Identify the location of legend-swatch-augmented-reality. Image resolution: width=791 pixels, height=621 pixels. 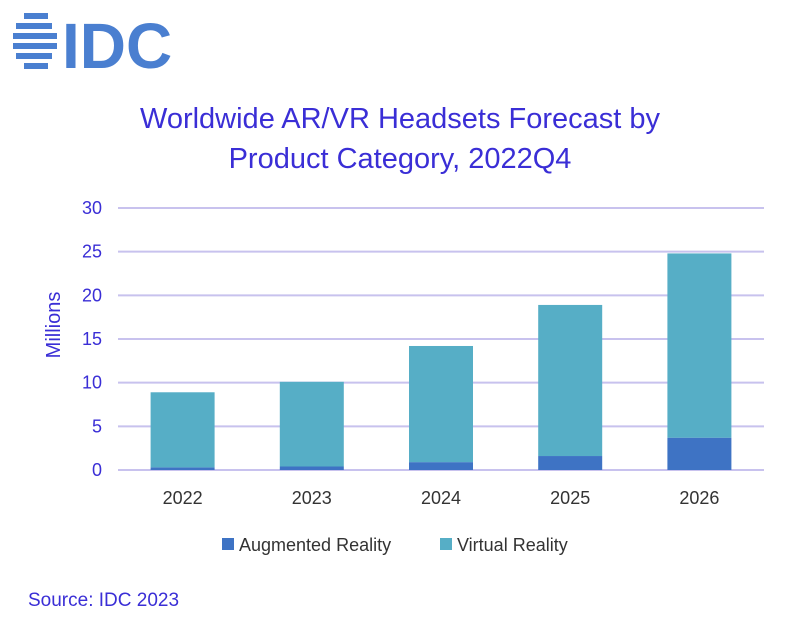
(228, 544).